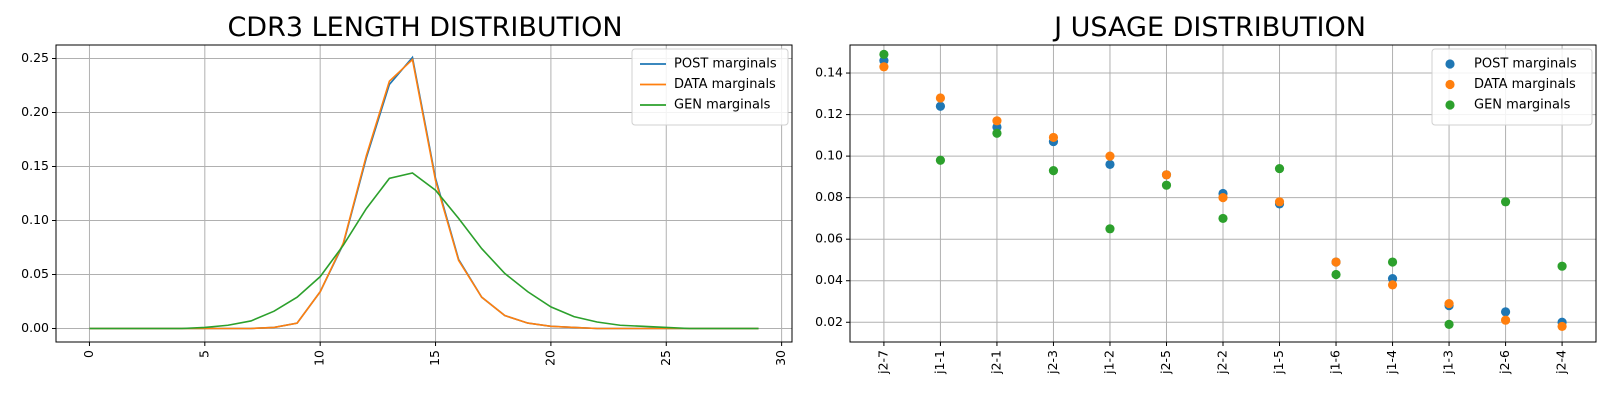  What do you see at coordinates (829, 113) in the screenshot?
I see `j-usage-y-tick-label: 0.12` at bounding box center [829, 113].